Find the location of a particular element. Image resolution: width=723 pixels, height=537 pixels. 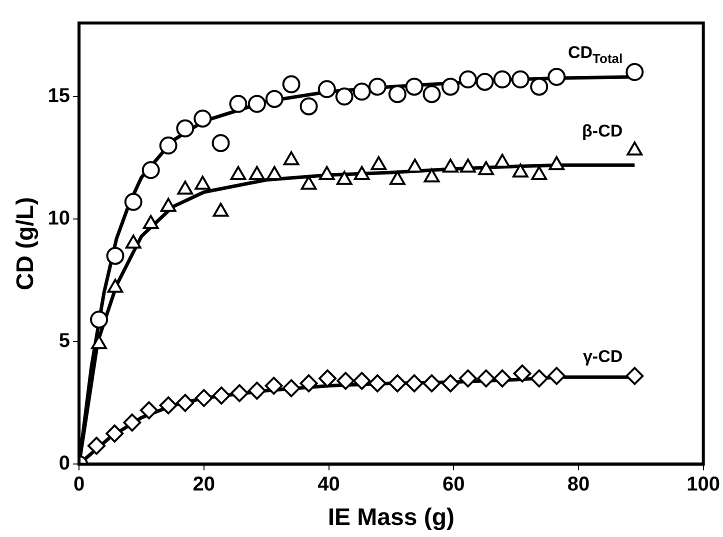

y-tick-label: 0 is located at coordinates (64, 463).